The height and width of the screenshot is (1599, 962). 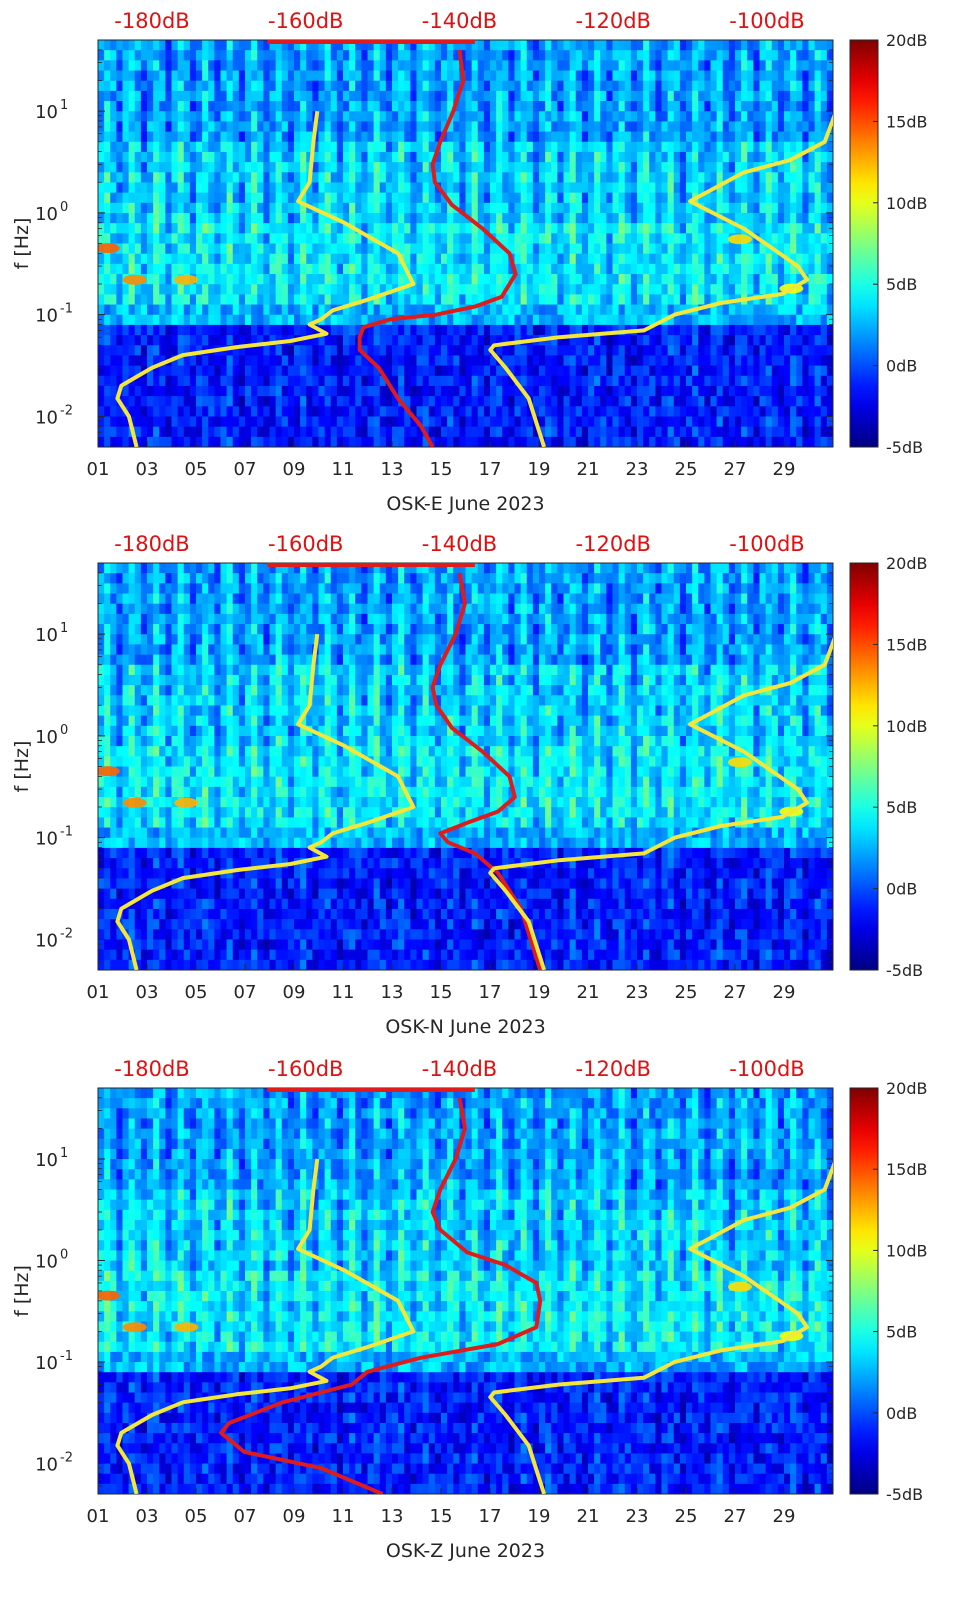 What do you see at coordinates (64, 1254) in the screenshot?
I see `y-tick-exponent: 0` at bounding box center [64, 1254].